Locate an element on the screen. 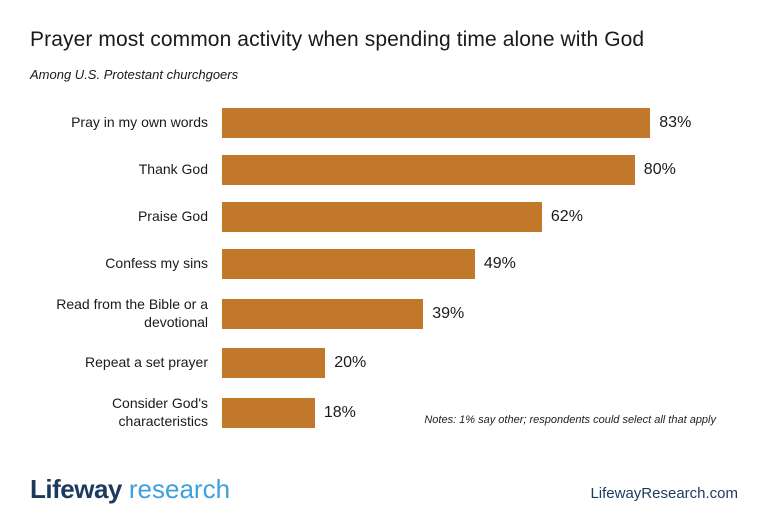 This screenshot has height=524, width=768. bar-track: 20% is located at coordinates (480, 363).